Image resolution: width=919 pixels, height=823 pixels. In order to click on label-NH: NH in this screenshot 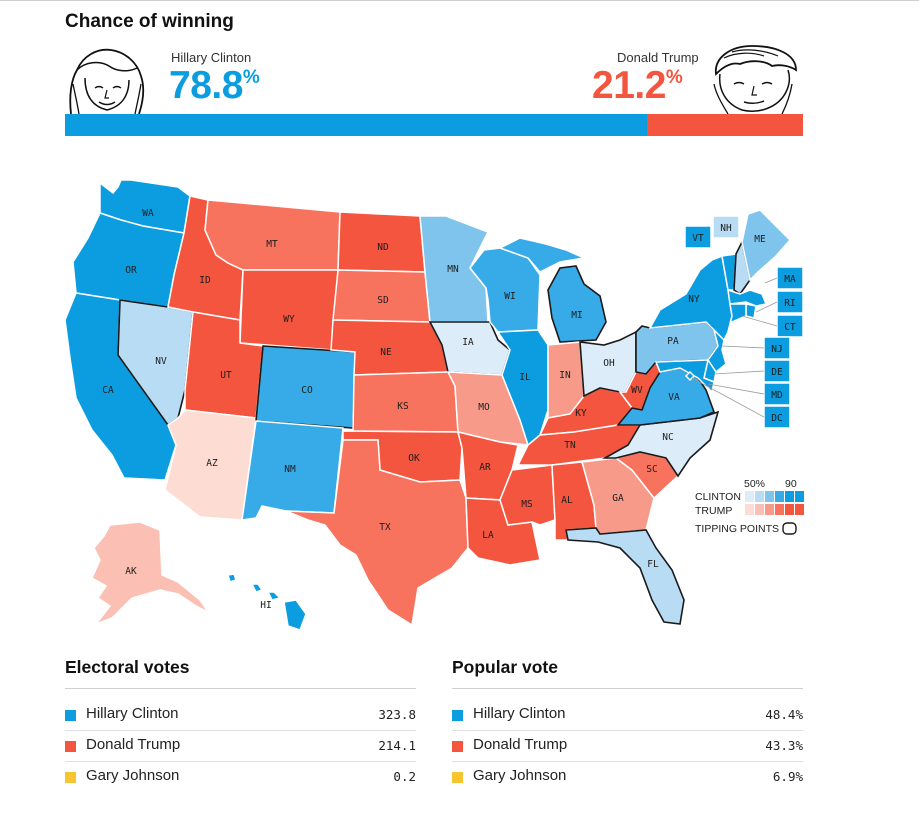, I will do `click(726, 228)`.